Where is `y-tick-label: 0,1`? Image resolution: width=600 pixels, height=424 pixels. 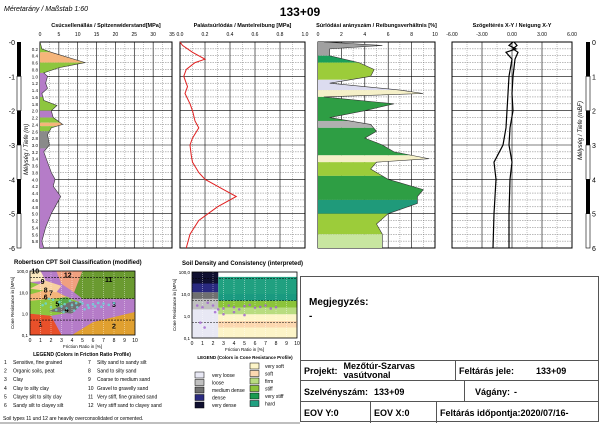 y-tick-label: 0,1 is located at coordinates (25, 335).